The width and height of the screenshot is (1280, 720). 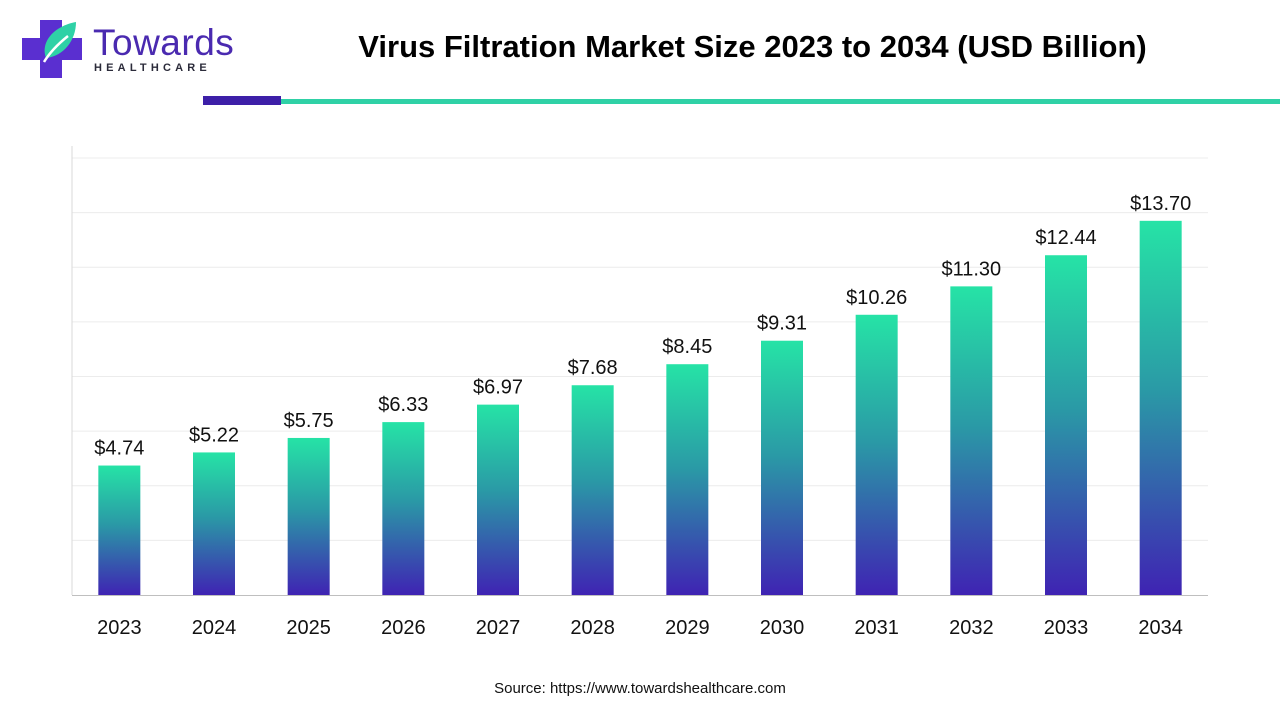 What do you see at coordinates (780, 101) in the screenshot?
I see `title-underline` at bounding box center [780, 101].